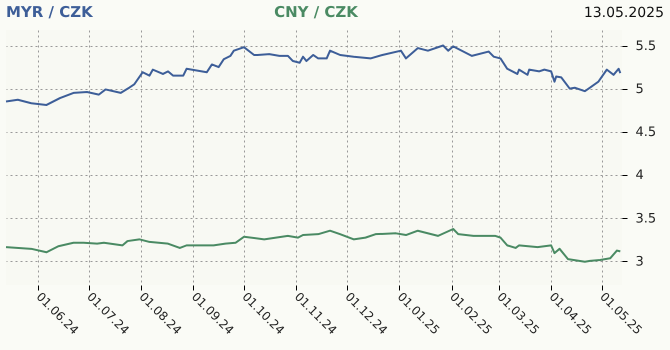 Image resolution: width=670 pixels, height=350 pixels. I want to click on y-tick-label: 4.5, so click(646, 132).